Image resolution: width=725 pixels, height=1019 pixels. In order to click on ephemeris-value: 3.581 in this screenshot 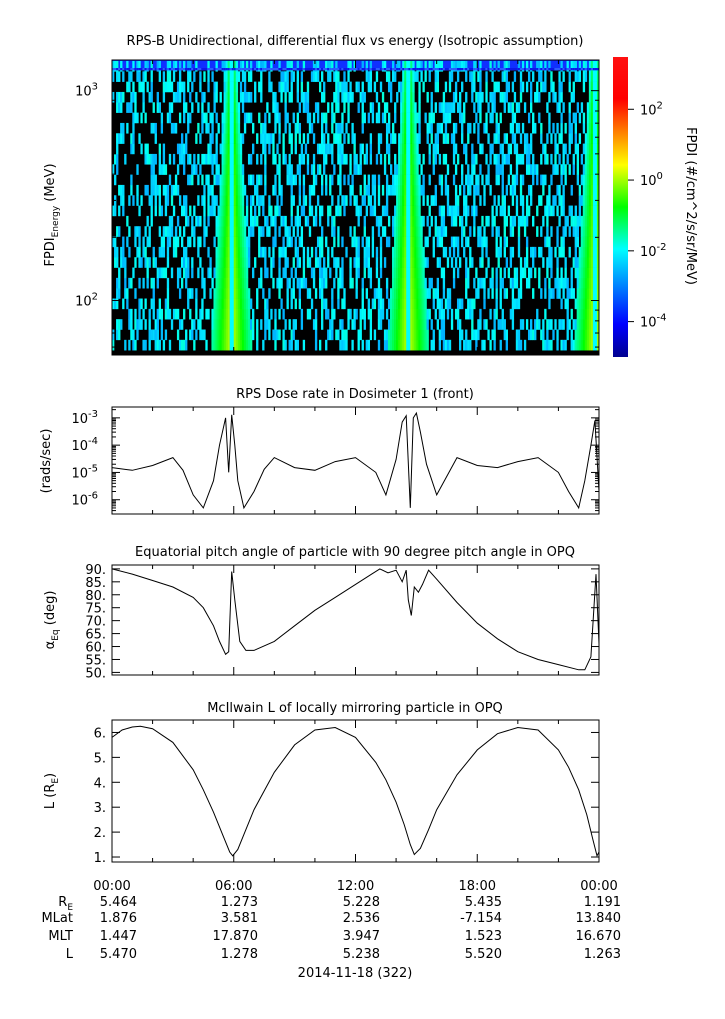, I will do `click(239, 918)`.